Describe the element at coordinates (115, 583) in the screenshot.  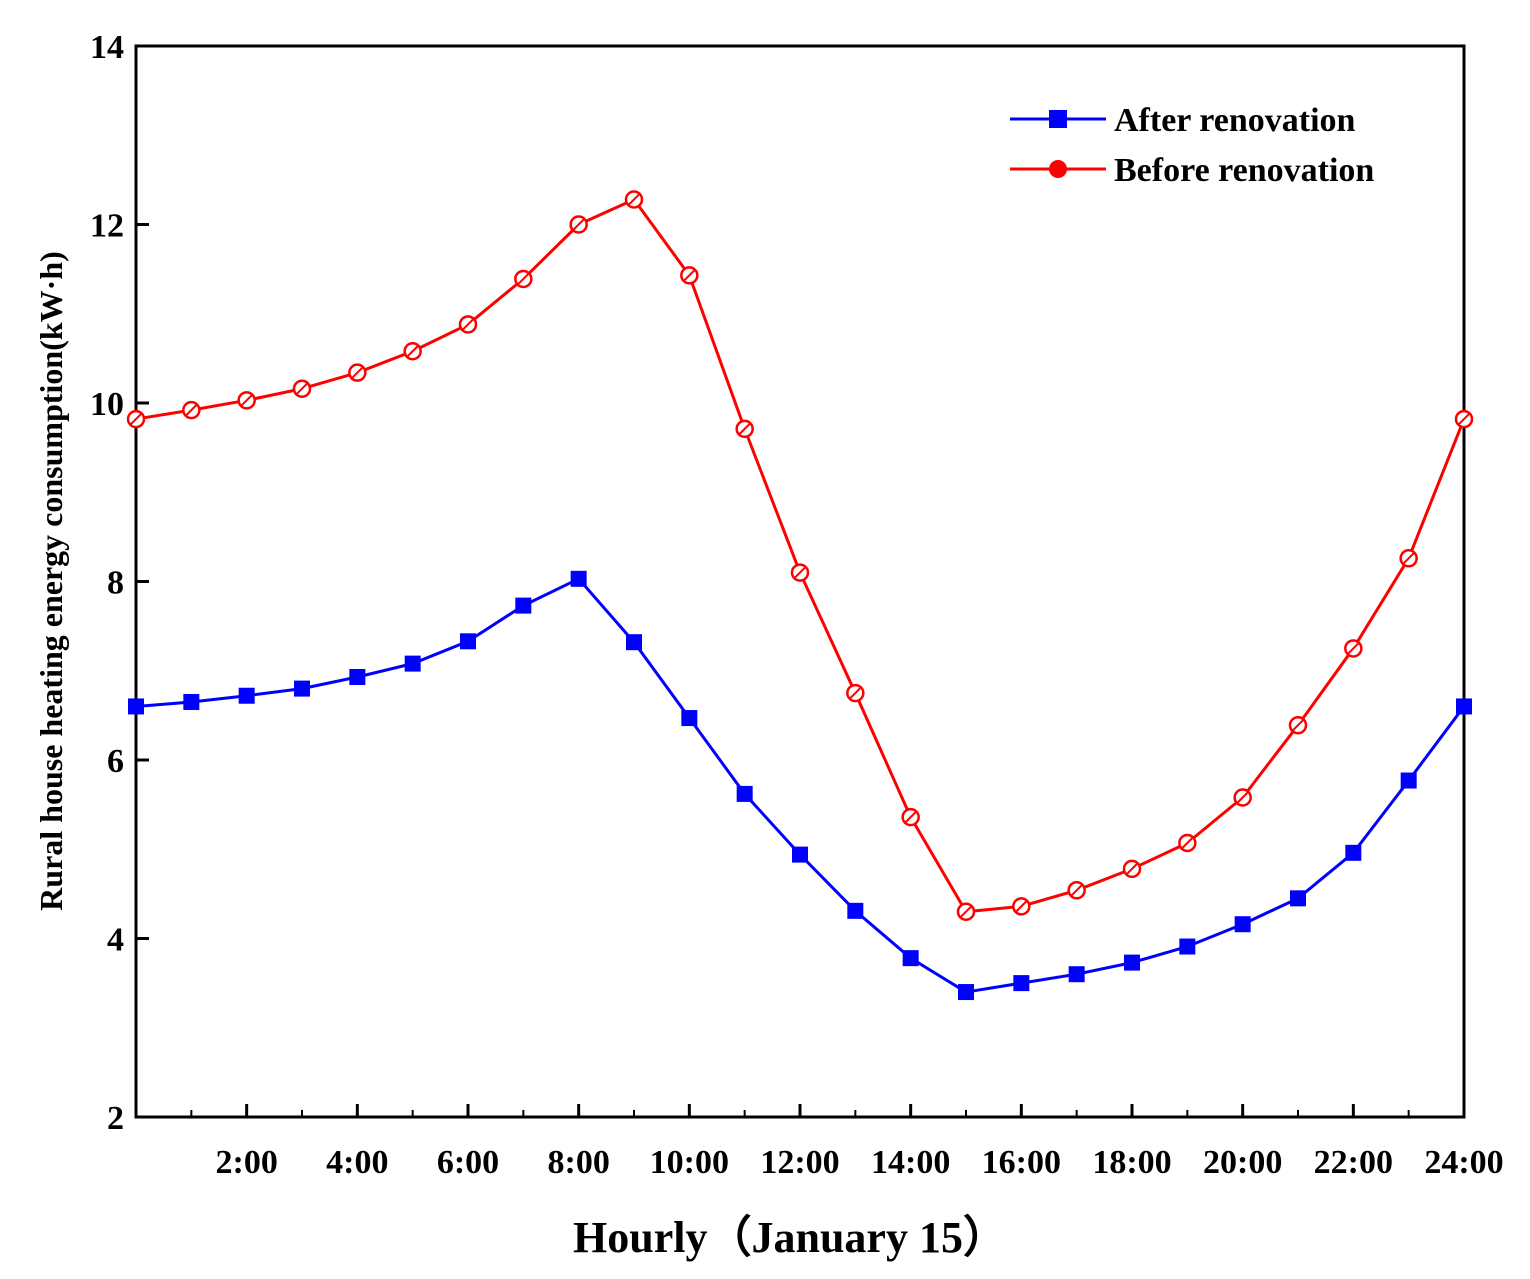
I see `y-tick-label-8: 8` at that location.